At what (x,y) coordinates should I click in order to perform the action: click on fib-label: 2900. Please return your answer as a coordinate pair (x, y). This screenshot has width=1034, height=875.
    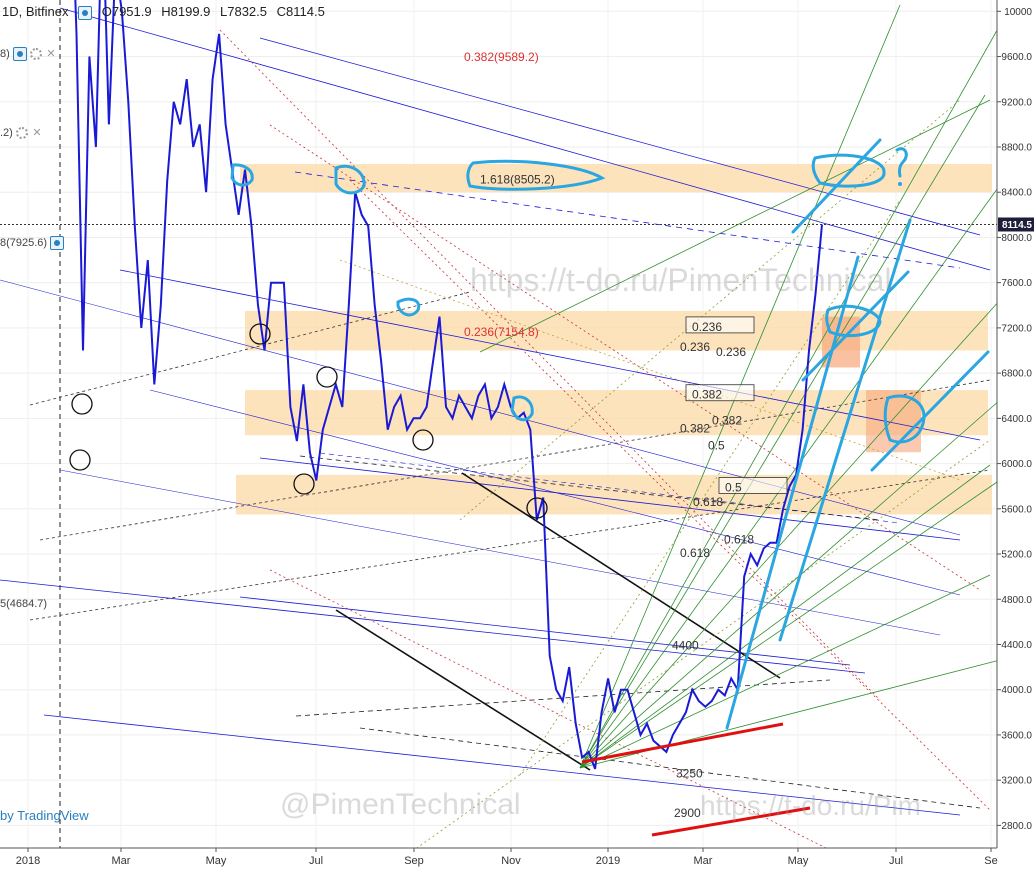
    Looking at the image, I should click on (687, 813).